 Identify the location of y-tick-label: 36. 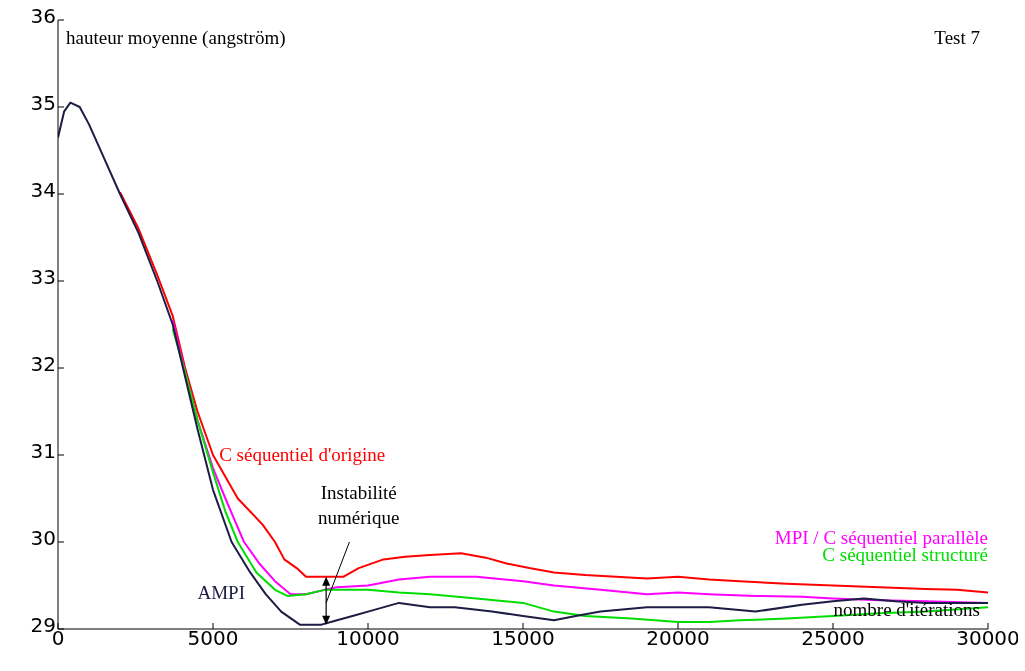
(43, 16).